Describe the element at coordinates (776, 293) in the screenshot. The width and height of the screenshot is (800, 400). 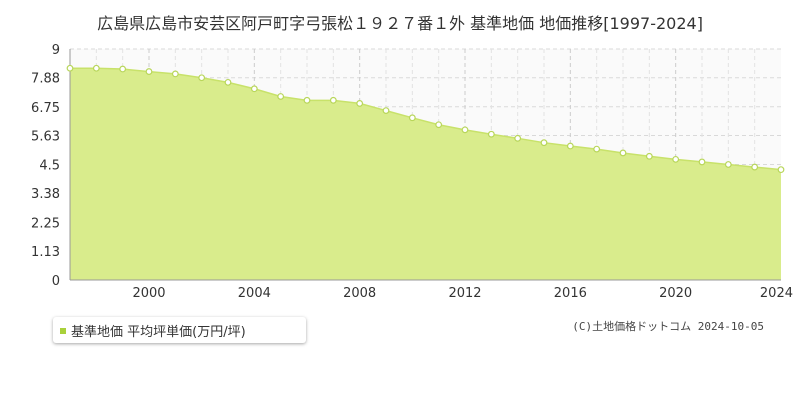
I see `x-tick-label: 2024` at that location.